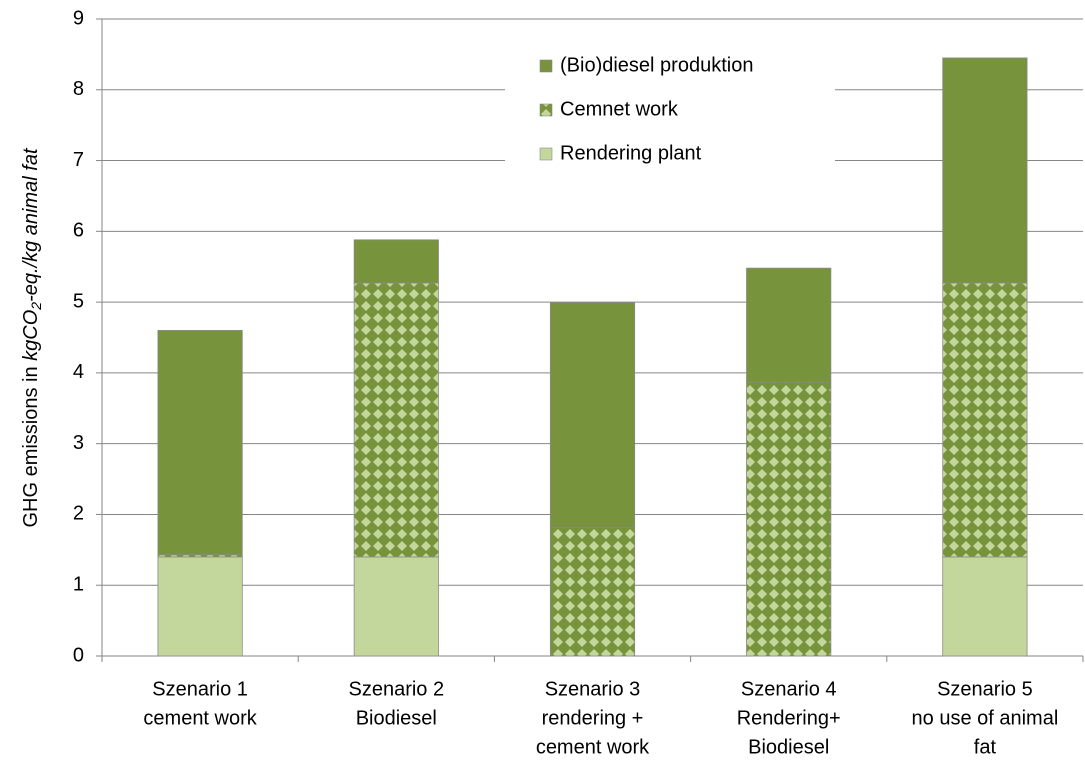  Describe the element at coordinates (31, 337) in the screenshot. I see `y-axis-label: GHG emissions in kgCO2-eq./kg animal fat` at that location.